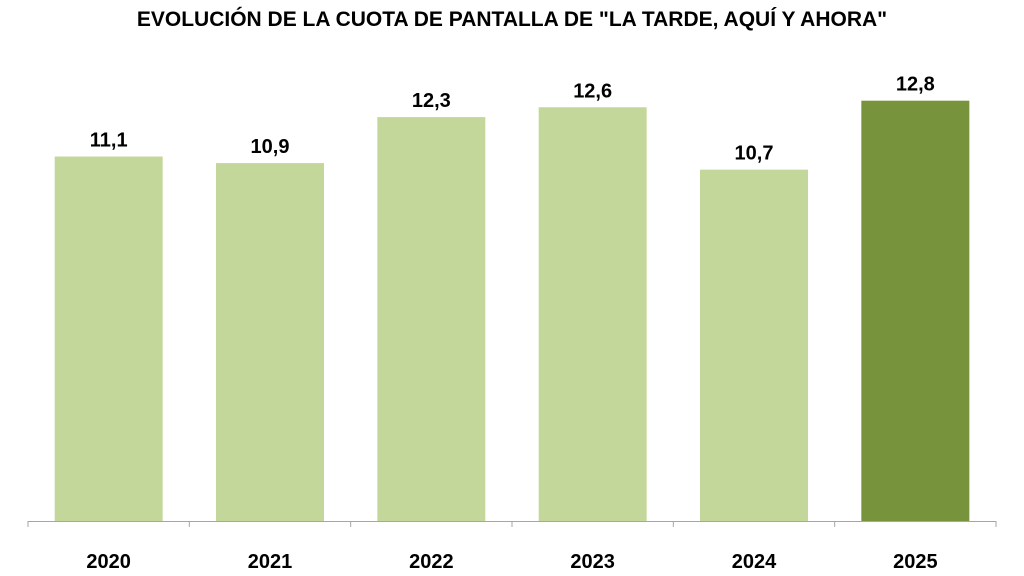  What do you see at coordinates (431, 562) in the screenshot?
I see `category-label-2022: 2022` at bounding box center [431, 562].